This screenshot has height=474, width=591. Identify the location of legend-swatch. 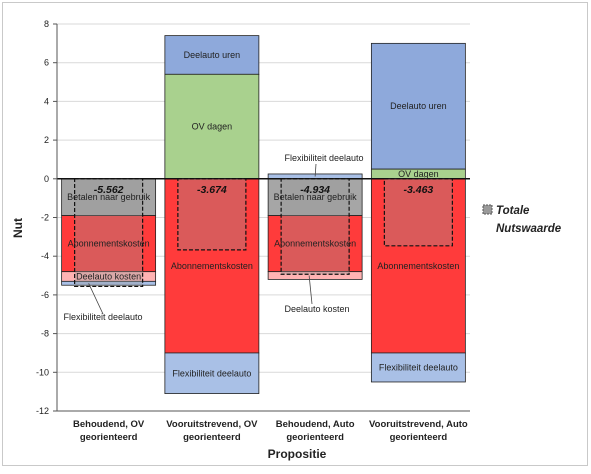
(487, 209).